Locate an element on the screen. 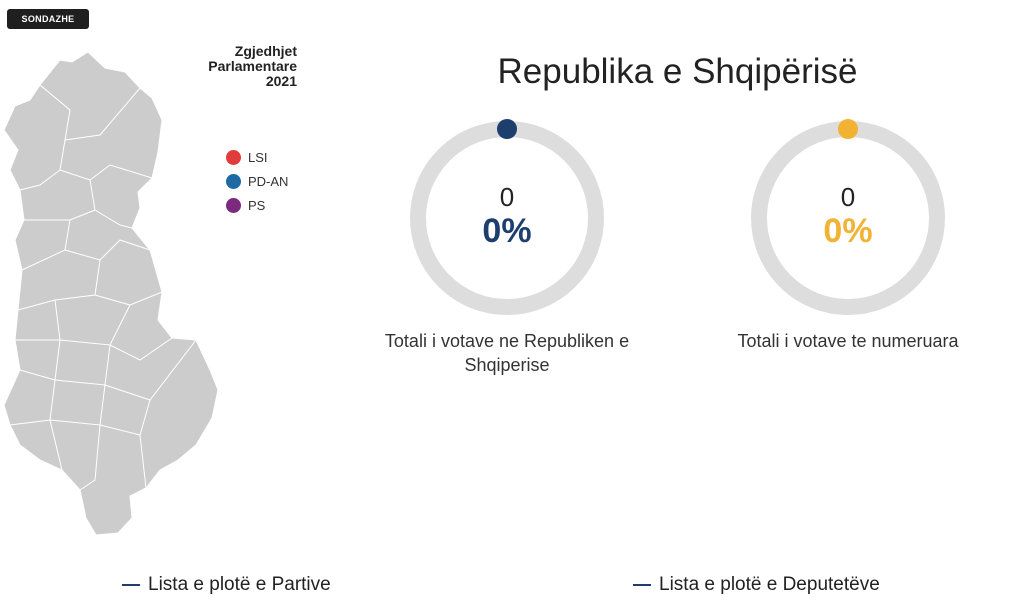 Image resolution: width=1009 pixels, height=616 pixels. legend-item-lsi: LSI is located at coordinates (257, 157).